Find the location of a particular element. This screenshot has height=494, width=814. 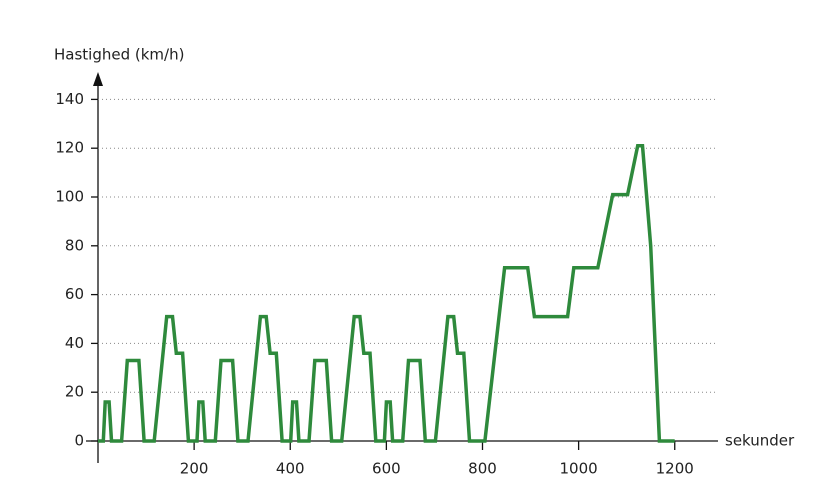

y-tick-label: 20 is located at coordinates (74, 392).